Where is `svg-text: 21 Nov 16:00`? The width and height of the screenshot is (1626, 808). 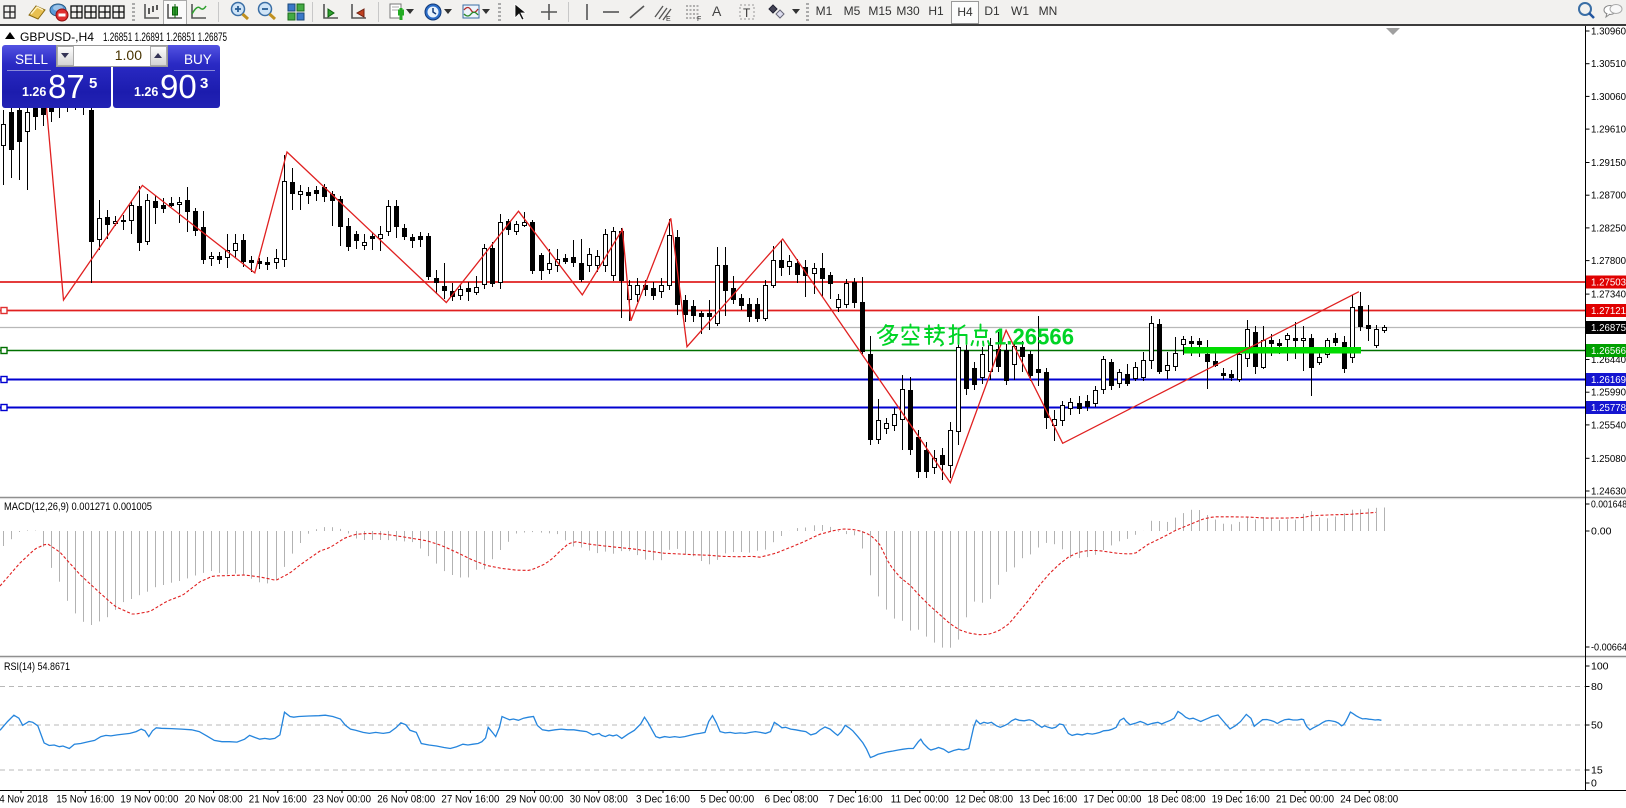 svg-text: 21 Nov 16:00 is located at coordinates (278, 800).